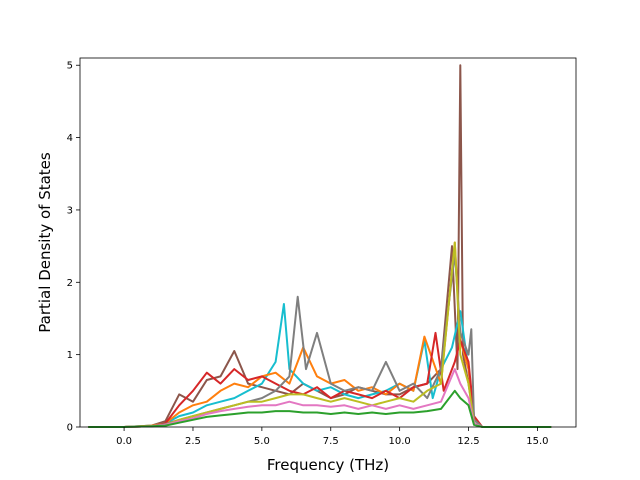  What do you see at coordinates (70, 355) in the screenshot?
I see `y-tick-label: 1` at bounding box center [70, 355].